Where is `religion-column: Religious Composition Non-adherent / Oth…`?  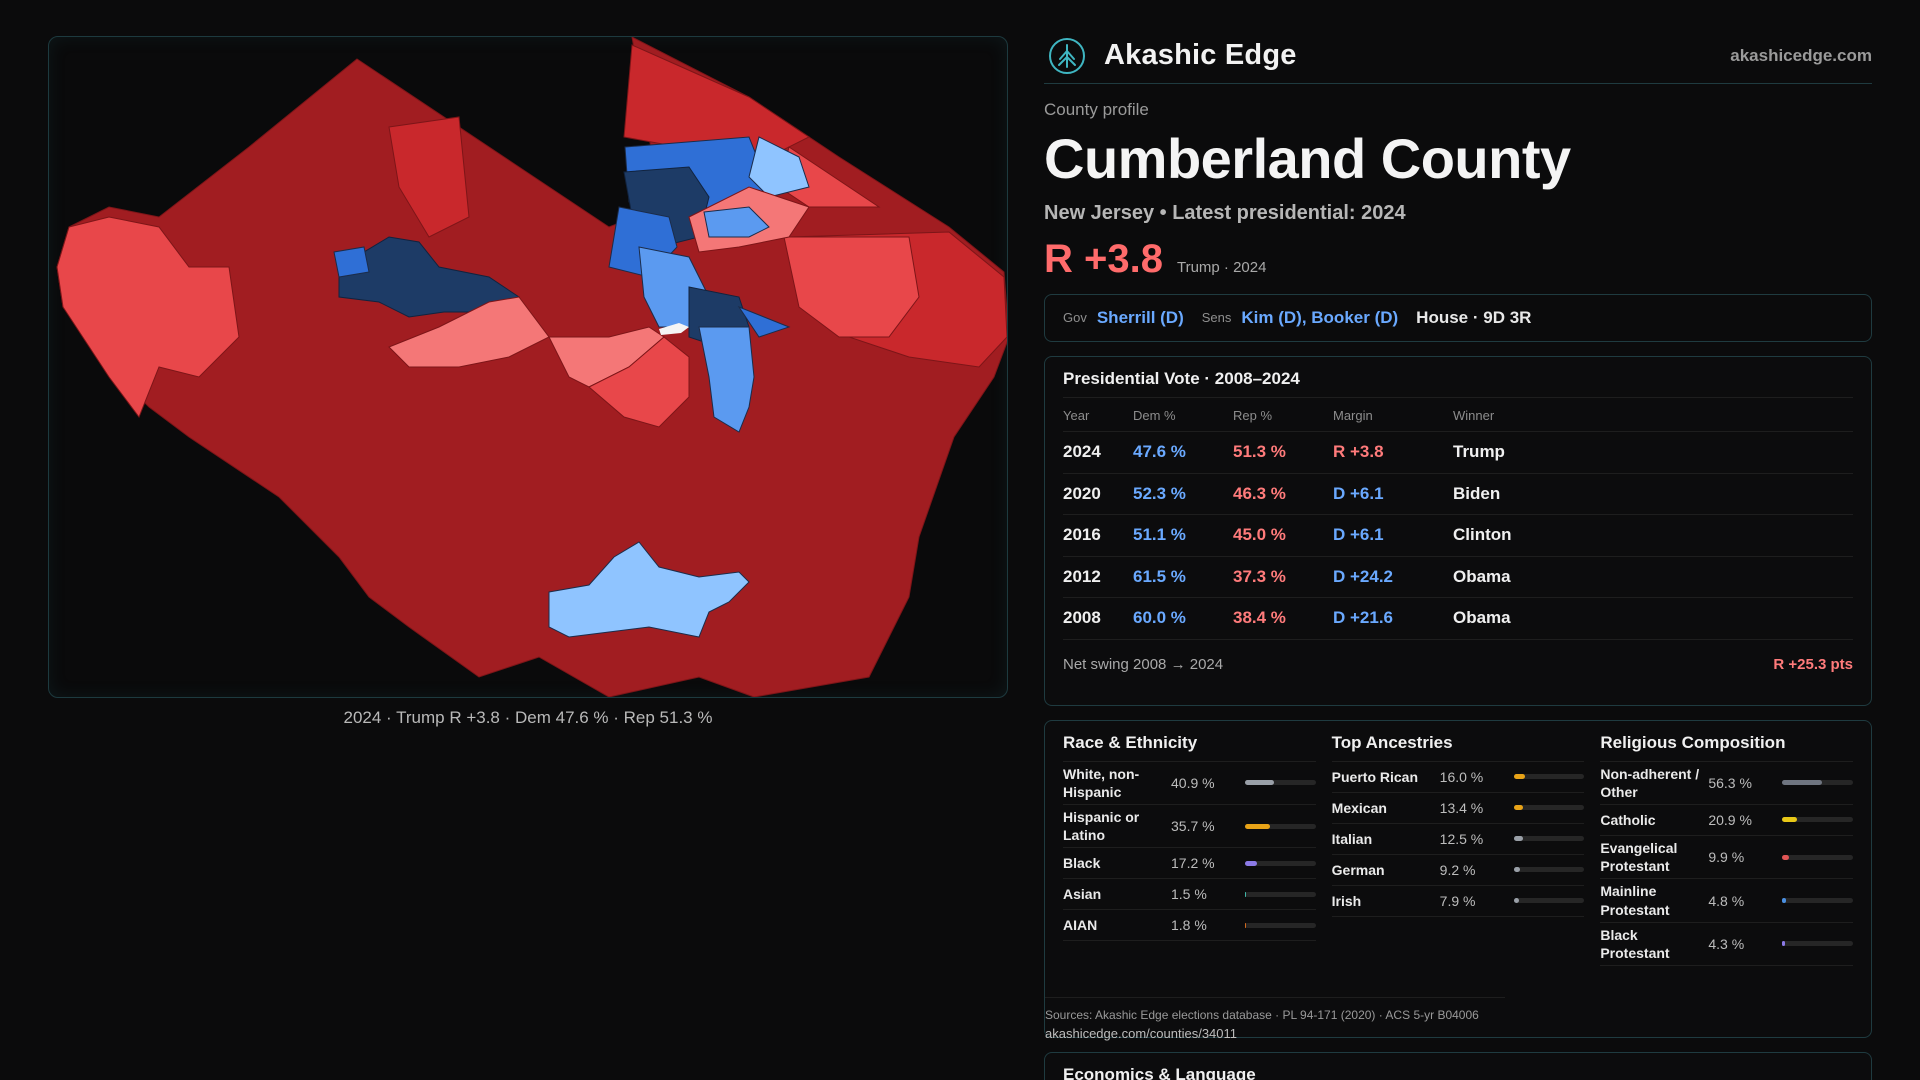
religion-column: Religious Composition Non-adherent / Oth… is located at coordinates (1727, 850).